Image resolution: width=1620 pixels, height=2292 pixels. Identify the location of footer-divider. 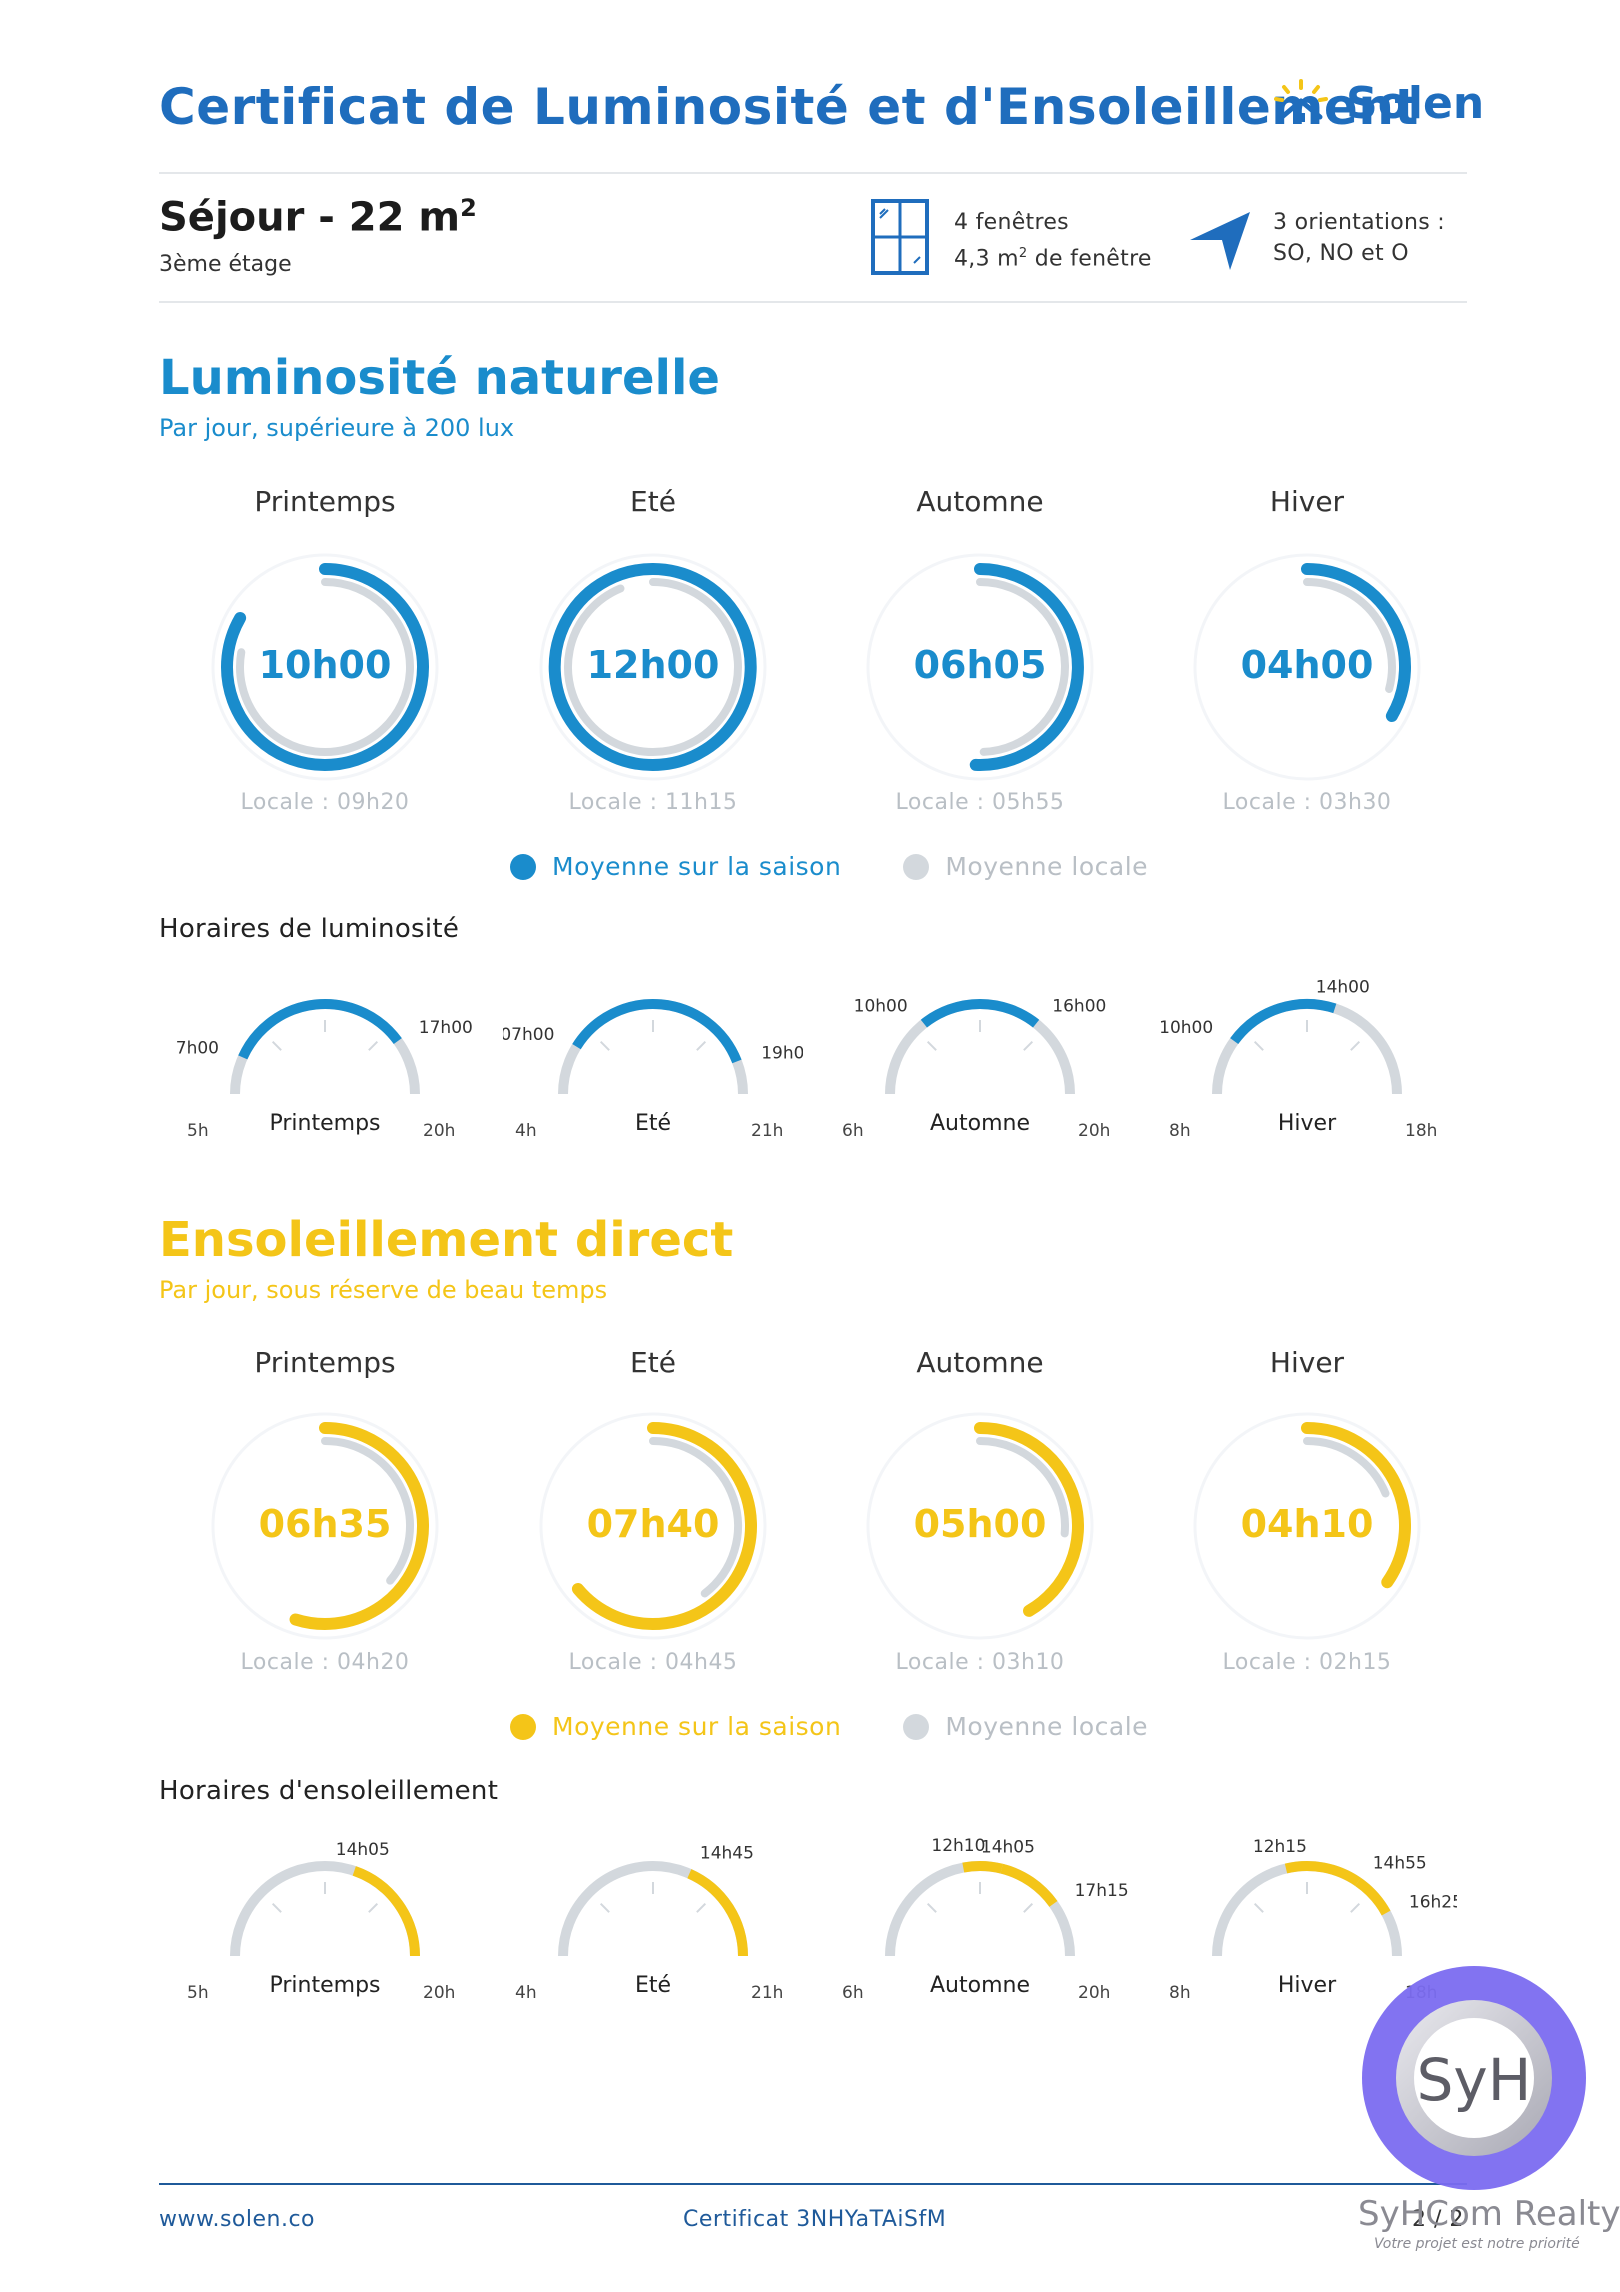
(813, 2184).